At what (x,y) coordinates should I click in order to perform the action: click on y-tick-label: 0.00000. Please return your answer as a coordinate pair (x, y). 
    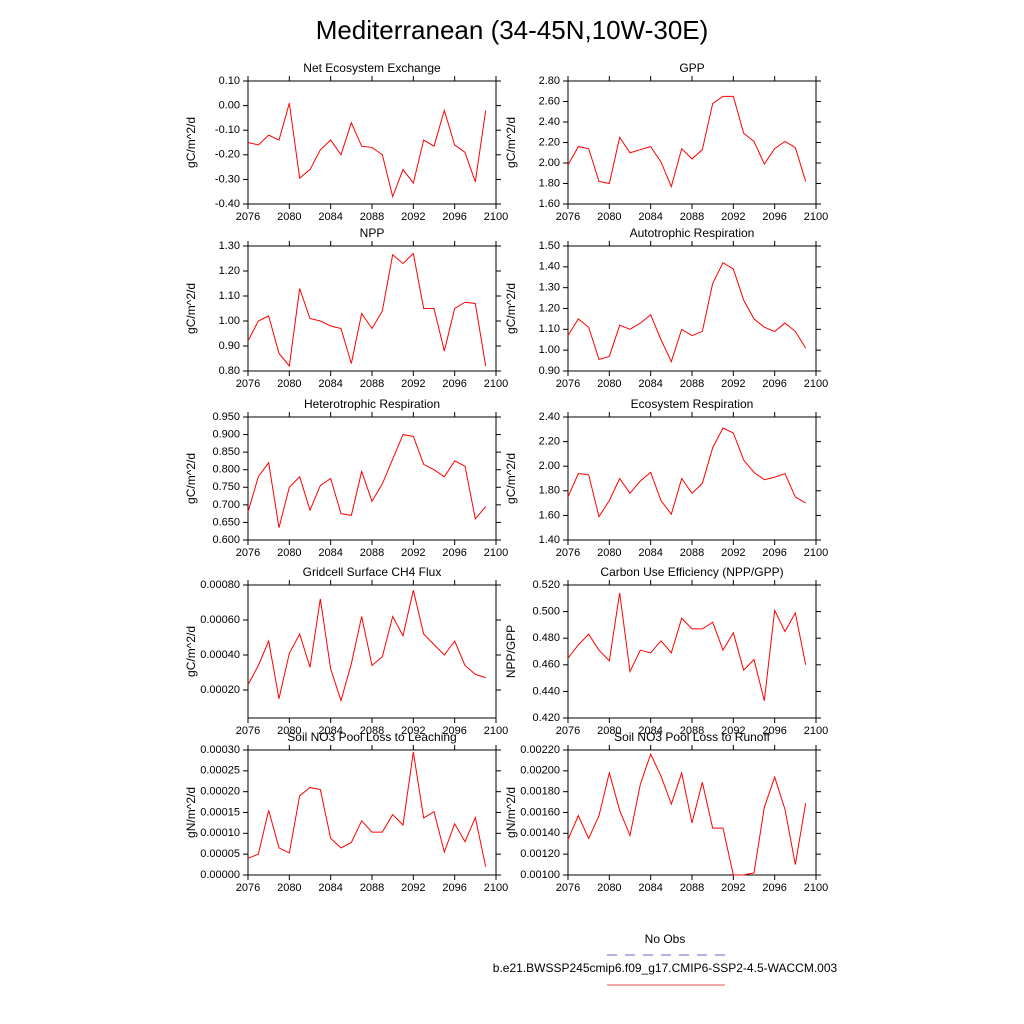
    Looking at the image, I should click on (220, 875).